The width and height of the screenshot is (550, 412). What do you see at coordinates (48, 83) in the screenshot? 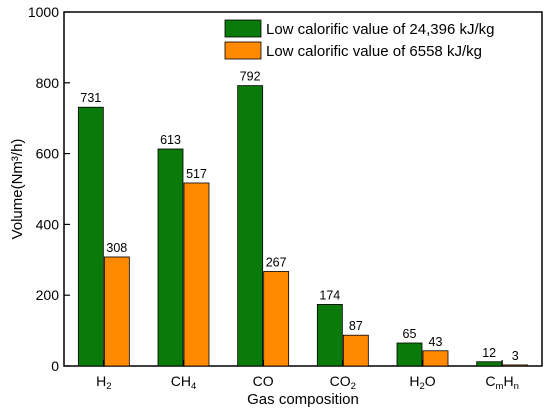
I see `y-tick-label: 800` at bounding box center [48, 83].